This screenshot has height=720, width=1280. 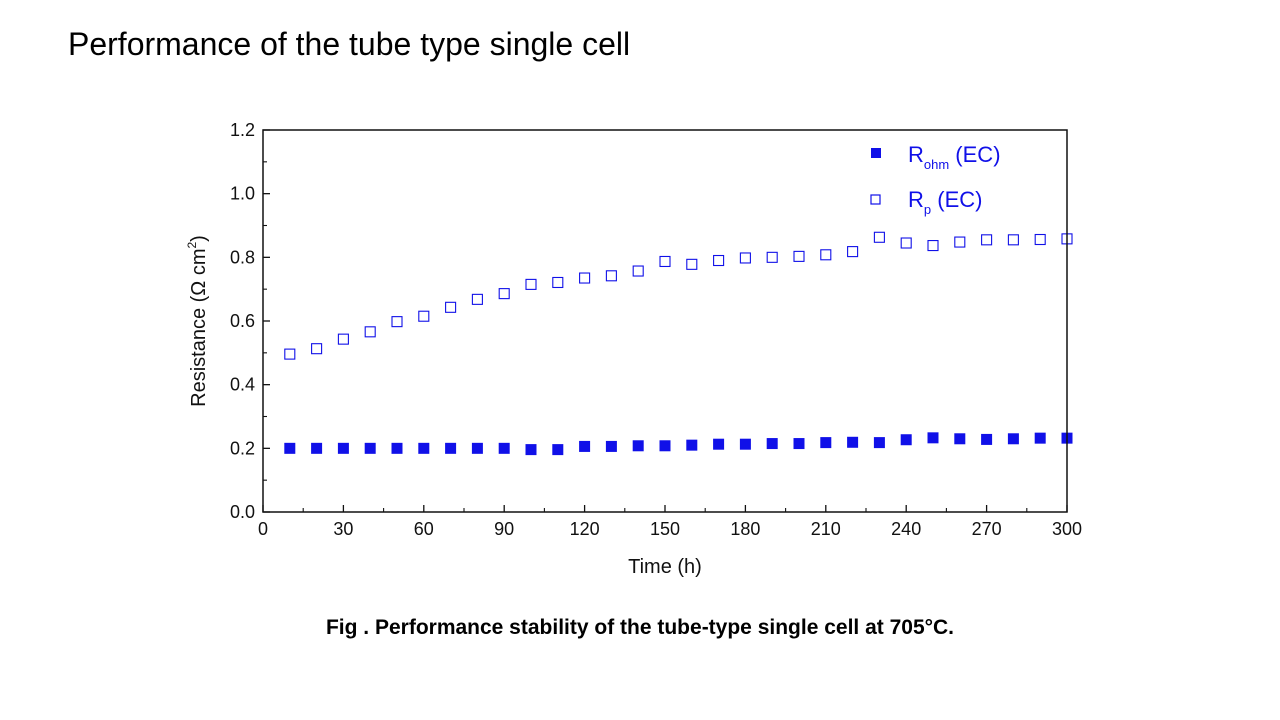 What do you see at coordinates (954, 157) in the screenshot?
I see `legend-label-rohm: Rohm (EC)` at bounding box center [954, 157].